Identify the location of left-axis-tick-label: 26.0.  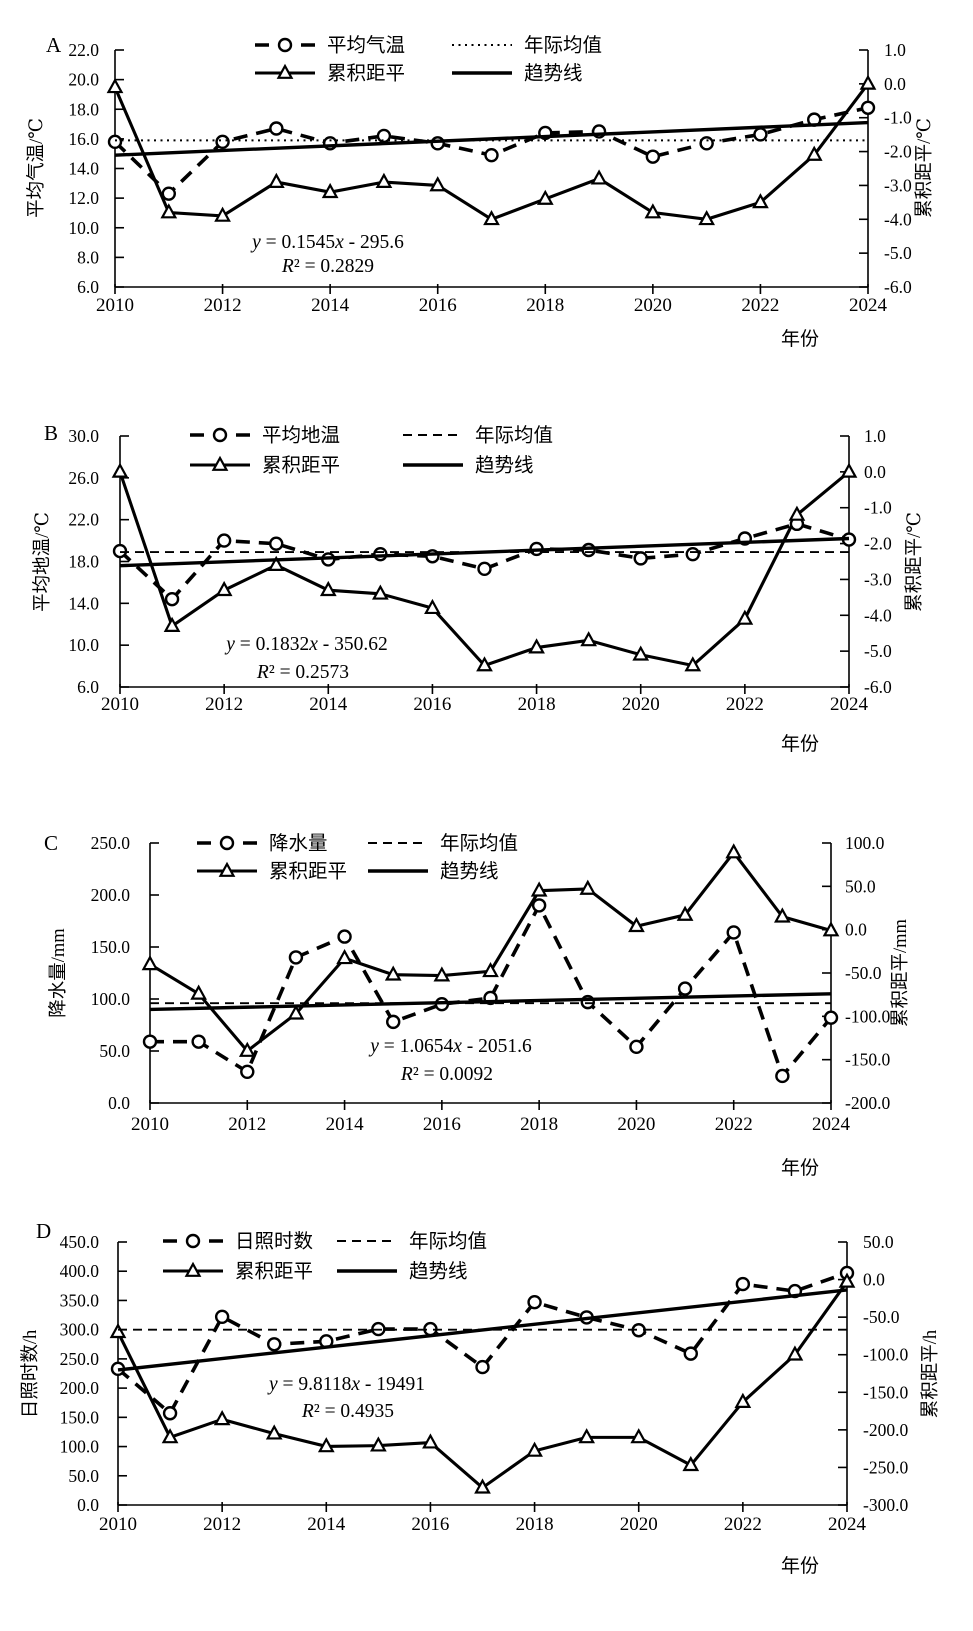
(83, 478).